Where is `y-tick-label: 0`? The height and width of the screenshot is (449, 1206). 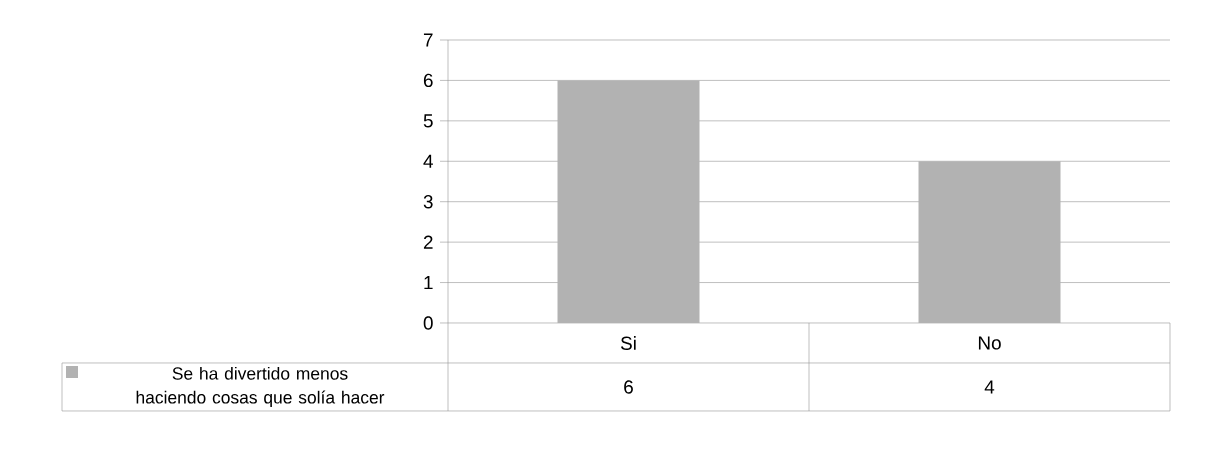
y-tick-label: 0 is located at coordinates (428, 323).